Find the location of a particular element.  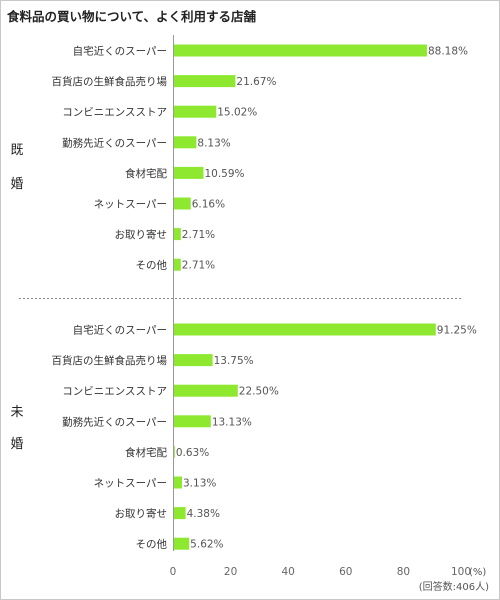

data-label: 4.38% is located at coordinates (203, 514).